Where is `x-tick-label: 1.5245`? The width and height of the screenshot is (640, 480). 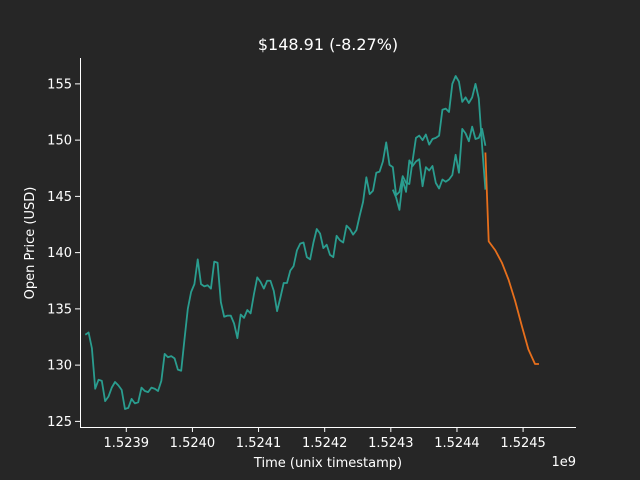
x-tick-label: 1.5245 is located at coordinates (523, 443).